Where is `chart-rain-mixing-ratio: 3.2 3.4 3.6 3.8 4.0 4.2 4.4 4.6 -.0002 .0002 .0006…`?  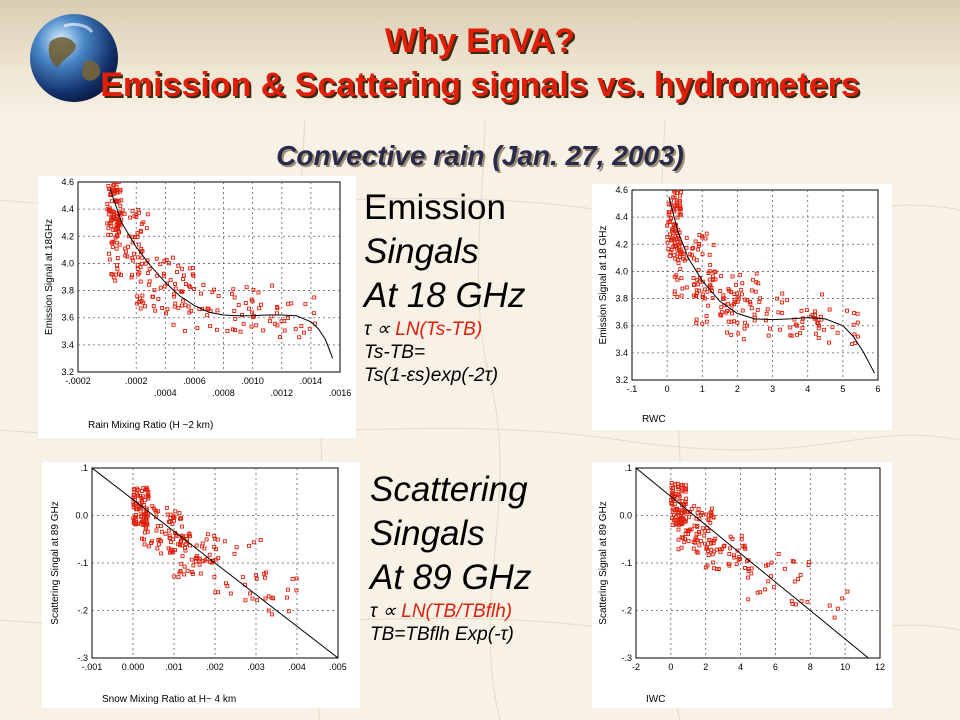
chart-rain-mixing-ratio: 3.2 3.4 3.6 3.8 4.0 4.2 4.4 4.6 -.0002 .0002 .0006… is located at coordinates (197, 304).